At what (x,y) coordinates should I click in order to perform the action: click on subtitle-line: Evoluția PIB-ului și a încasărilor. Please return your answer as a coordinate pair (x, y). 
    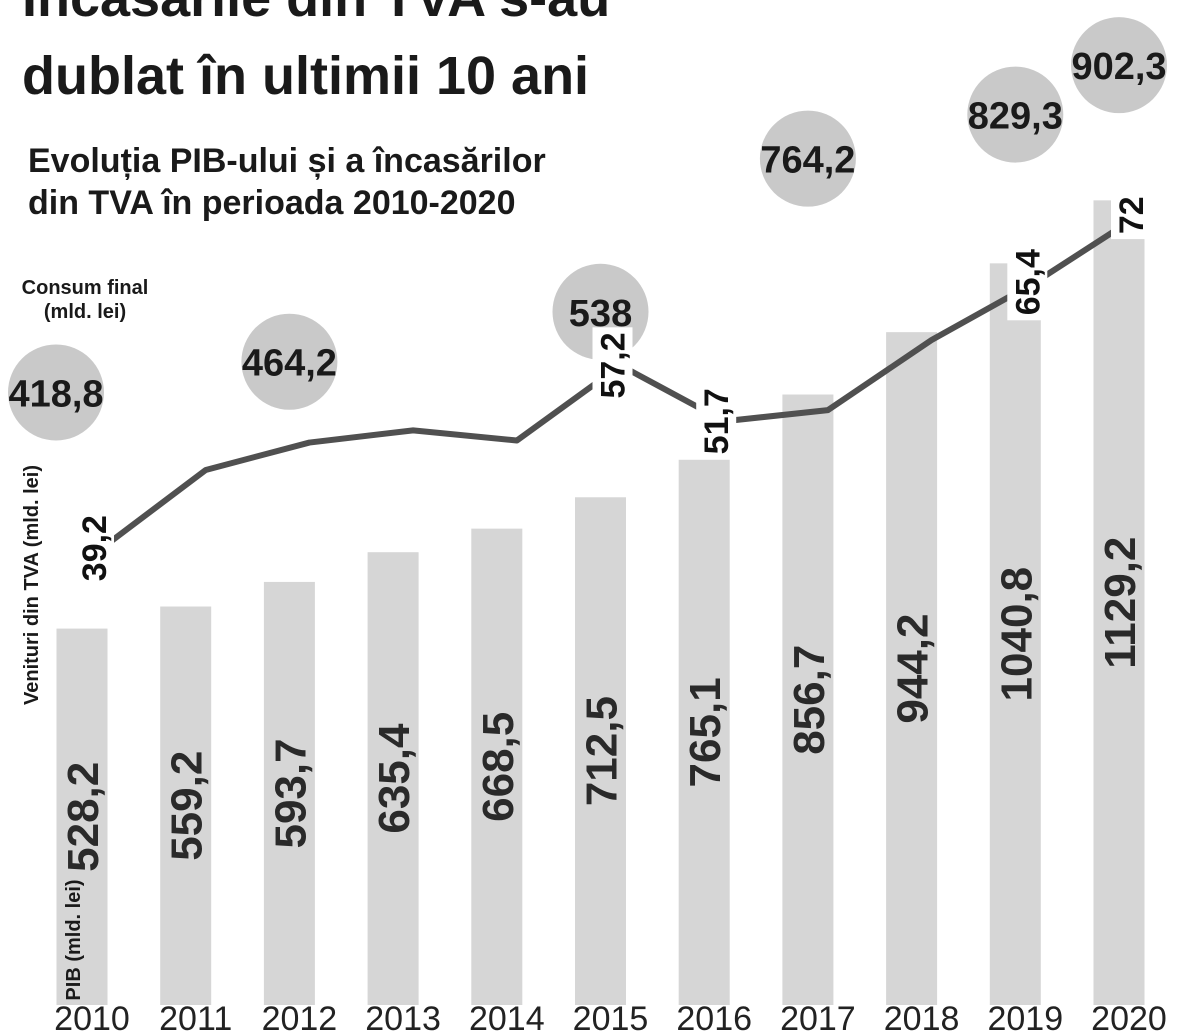
    Looking at the image, I should click on (287, 161).